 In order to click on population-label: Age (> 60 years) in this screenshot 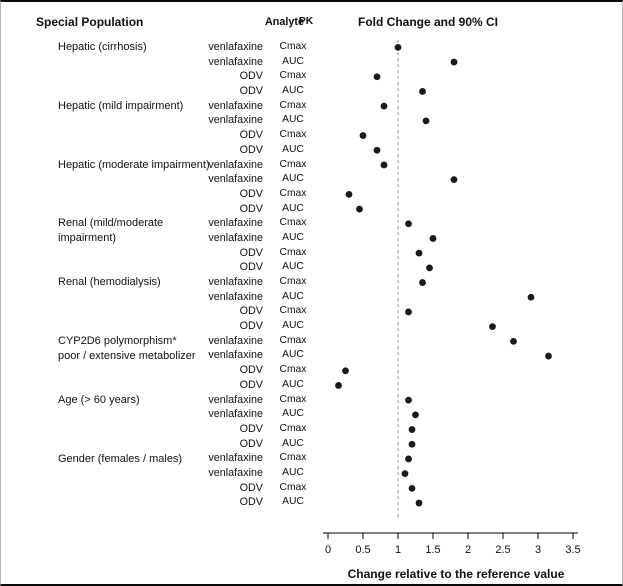, I will do `click(99, 399)`.